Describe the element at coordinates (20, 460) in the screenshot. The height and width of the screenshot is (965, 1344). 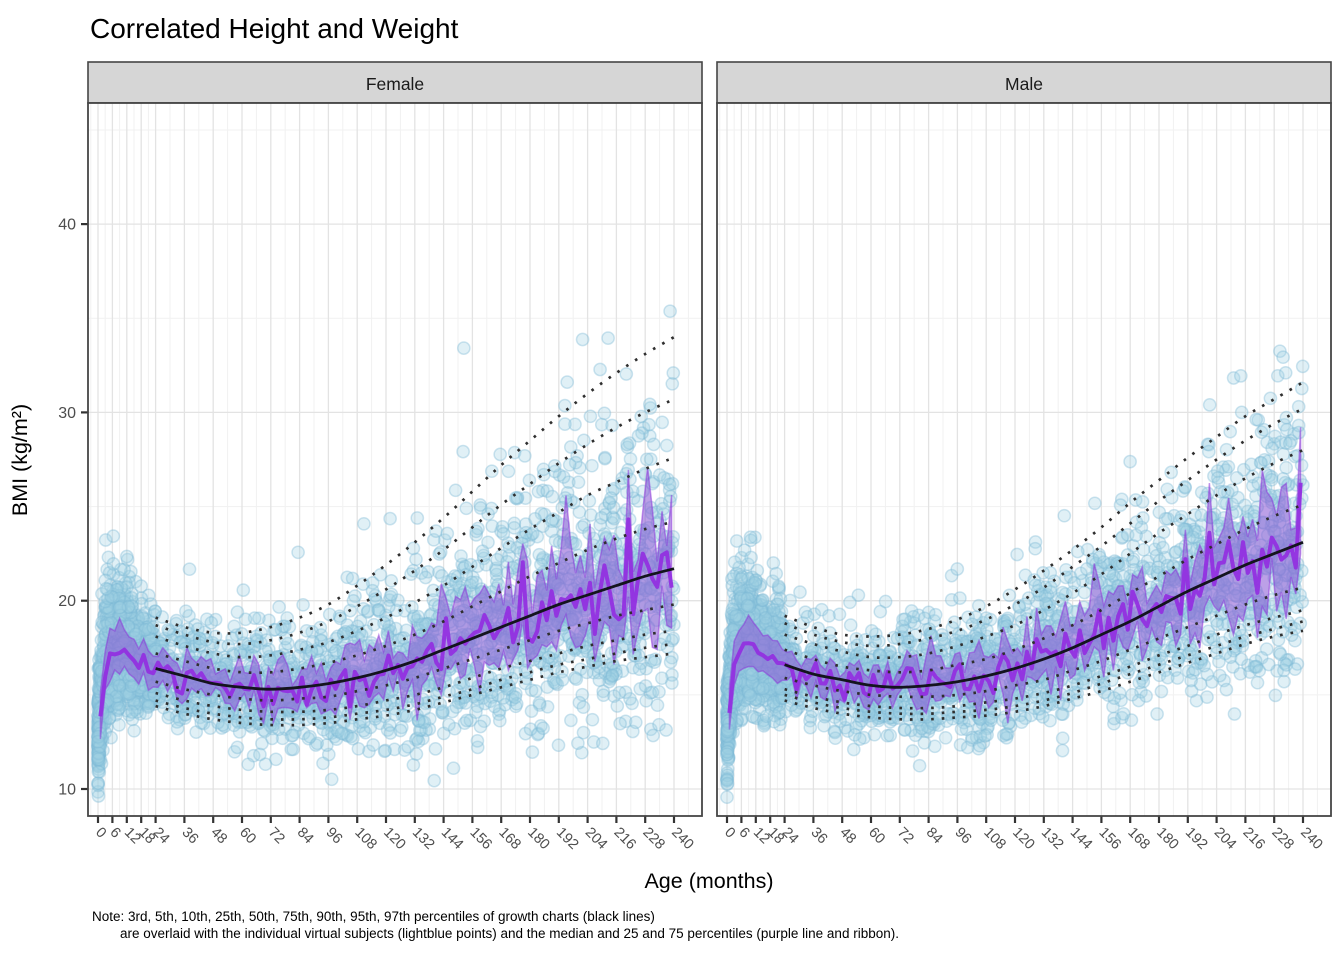
I see `y-axis-title: BMI (kg/m²)` at that location.